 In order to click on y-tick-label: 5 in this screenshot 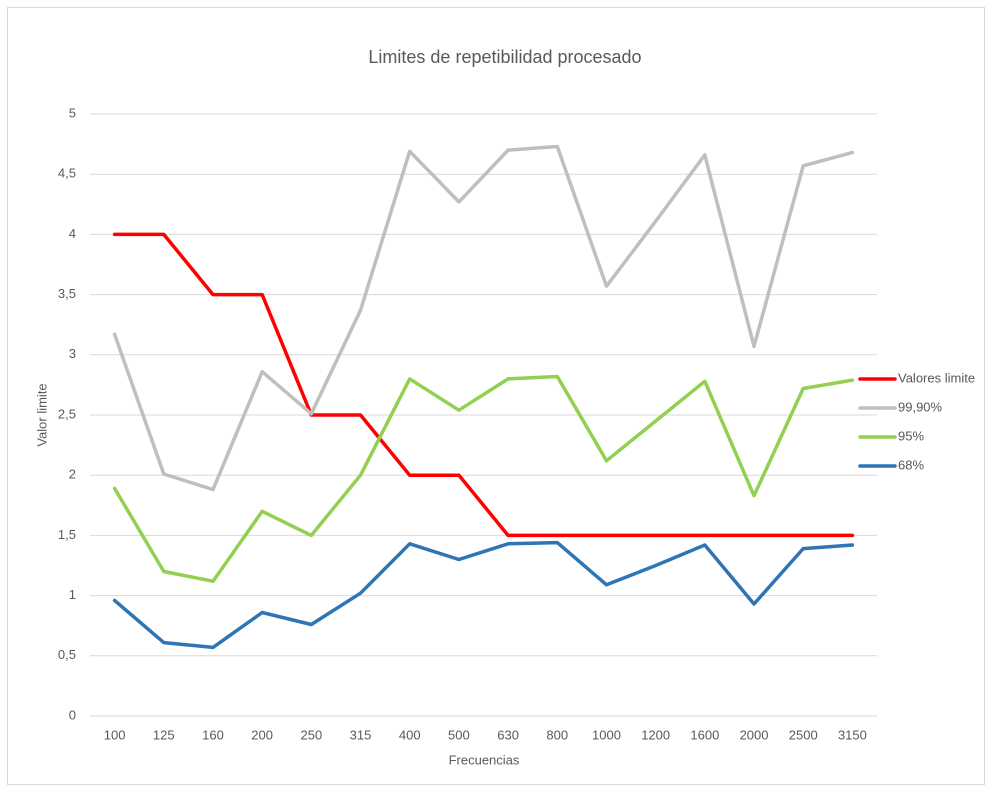, I will do `click(72, 112)`.